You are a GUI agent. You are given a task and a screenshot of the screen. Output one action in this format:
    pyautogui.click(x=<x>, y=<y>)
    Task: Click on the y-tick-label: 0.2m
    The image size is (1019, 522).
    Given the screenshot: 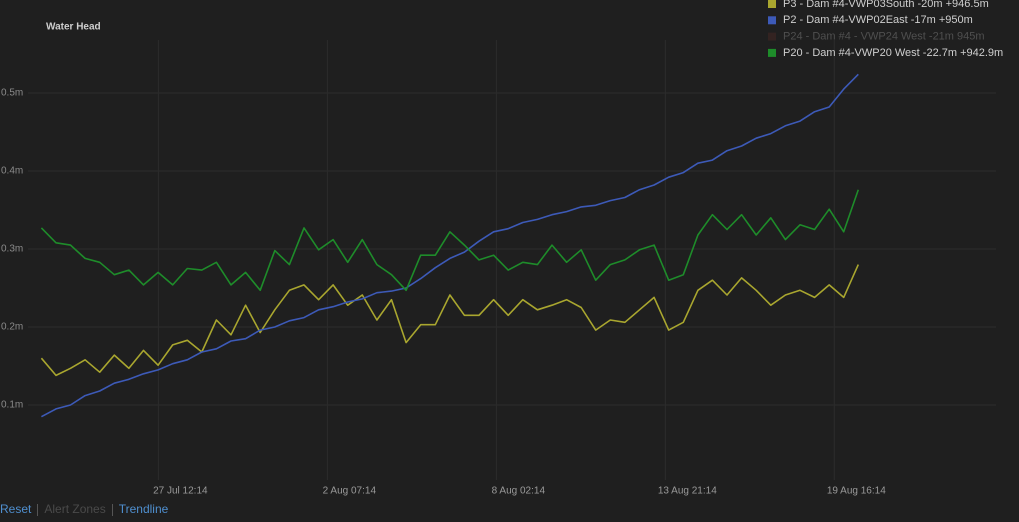 What is the action you would take?
    pyautogui.click(x=12, y=327)
    